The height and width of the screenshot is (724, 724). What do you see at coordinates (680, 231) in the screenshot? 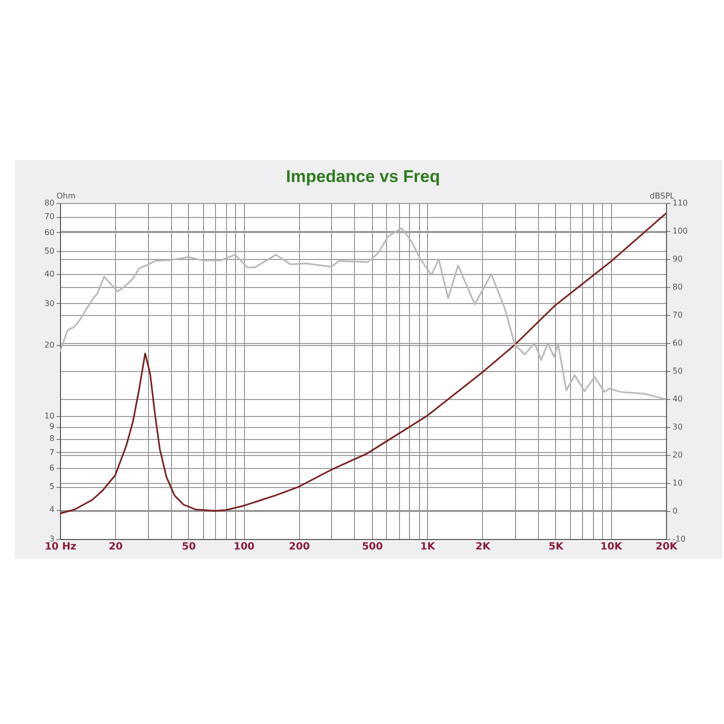
I see `y2-tick-label: 100` at bounding box center [680, 231].